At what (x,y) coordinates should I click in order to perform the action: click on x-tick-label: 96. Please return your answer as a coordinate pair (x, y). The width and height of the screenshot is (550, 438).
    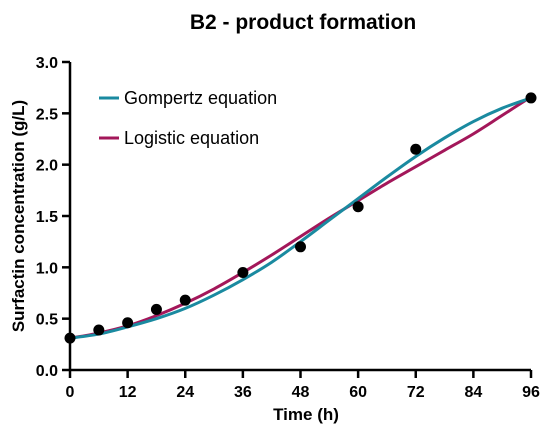
    Looking at the image, I should click on (531, 392).